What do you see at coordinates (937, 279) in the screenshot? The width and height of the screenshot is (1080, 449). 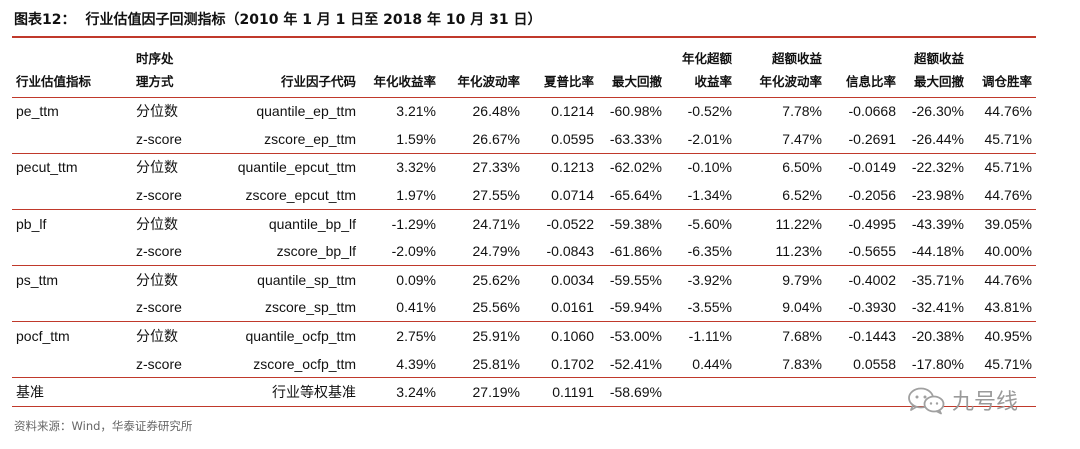 I see `cell-excess-max-dd: -35.71%` at bounding box center [937, 279].